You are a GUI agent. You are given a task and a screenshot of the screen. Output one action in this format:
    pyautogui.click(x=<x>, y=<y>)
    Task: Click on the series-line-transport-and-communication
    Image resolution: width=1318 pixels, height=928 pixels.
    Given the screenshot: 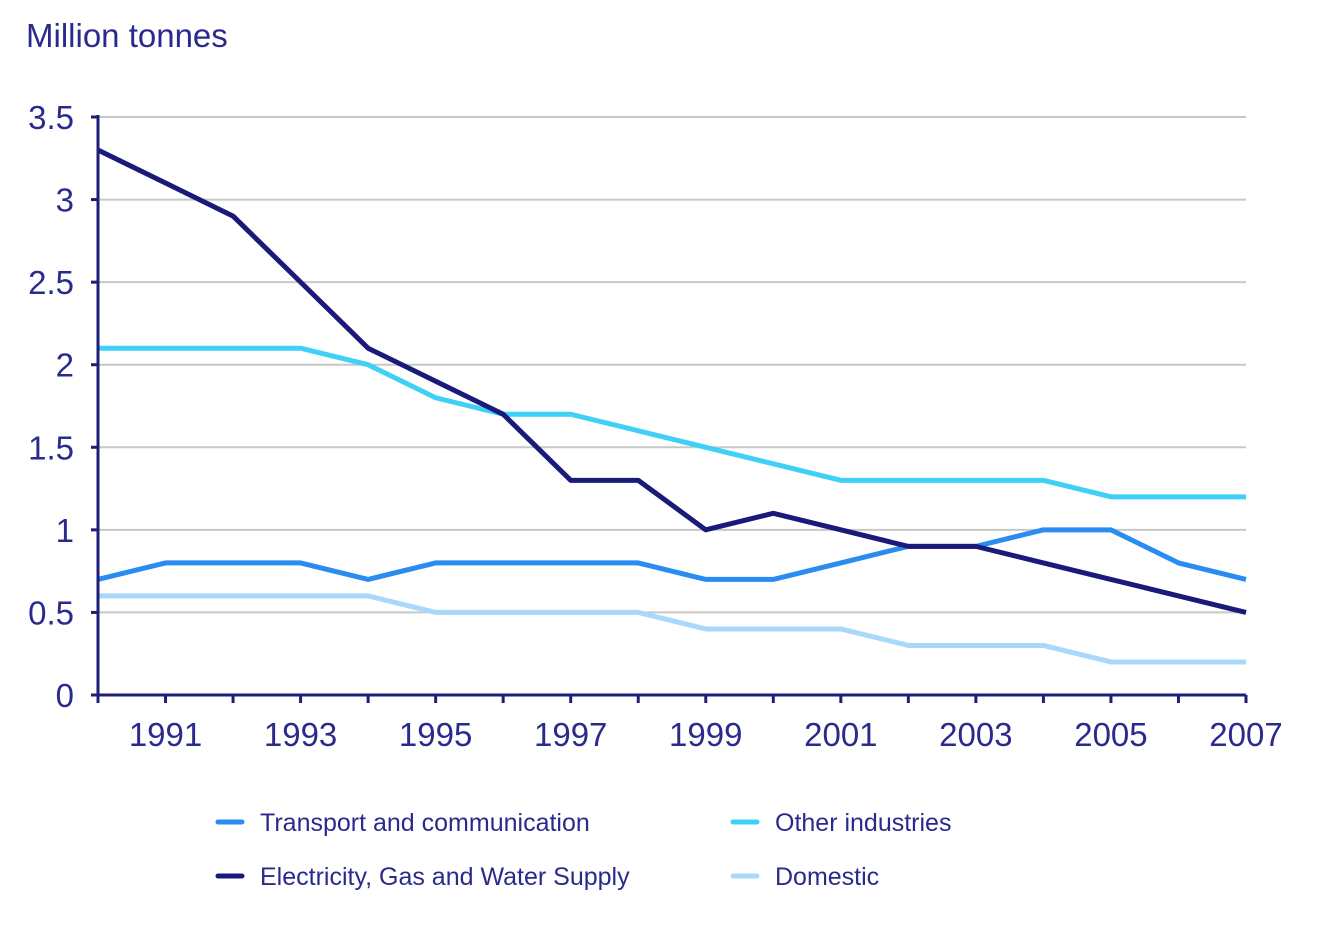 What is the action you would take?
    pyautogui.click(x=672, y=554)
    